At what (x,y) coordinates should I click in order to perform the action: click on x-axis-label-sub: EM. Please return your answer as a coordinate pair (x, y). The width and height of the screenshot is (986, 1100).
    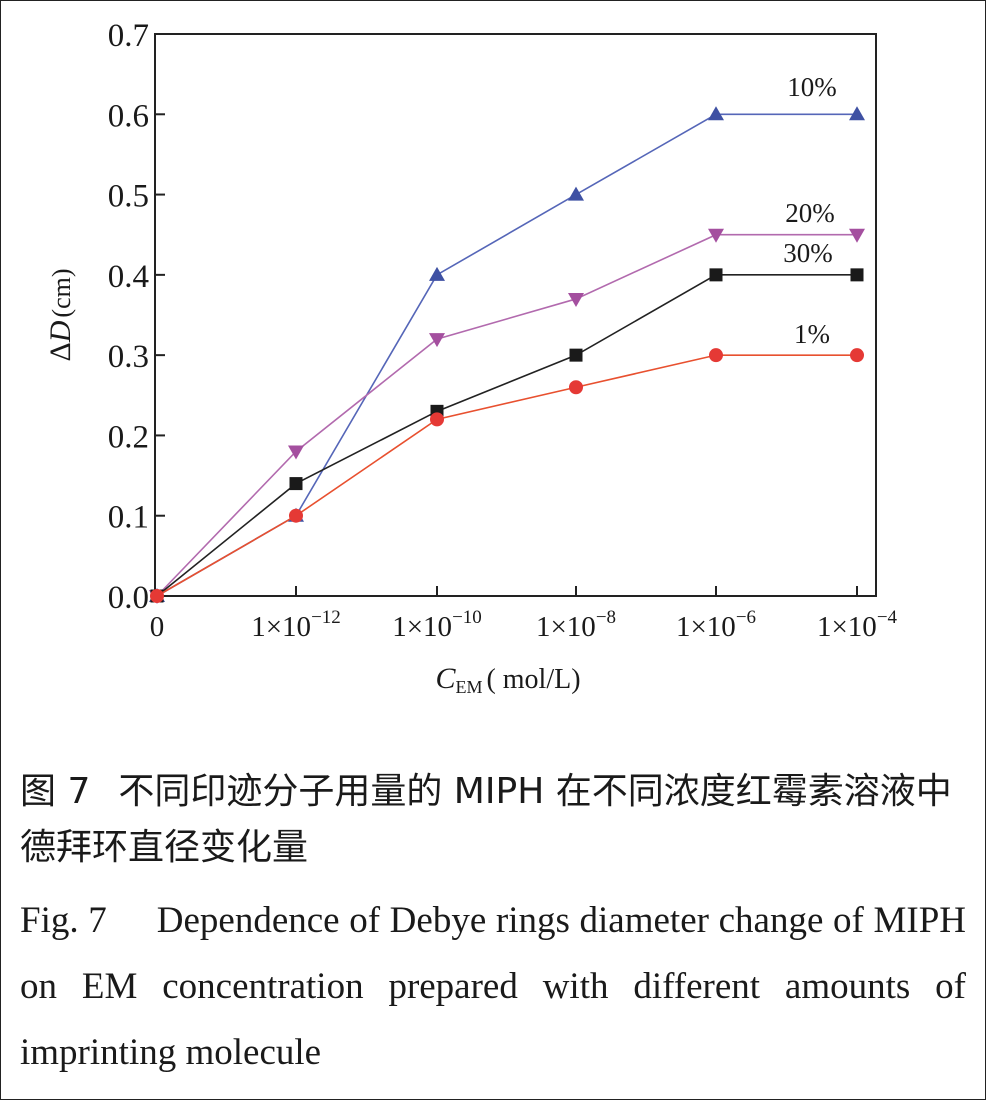
    Looking at the image, I should click on (468, 687).